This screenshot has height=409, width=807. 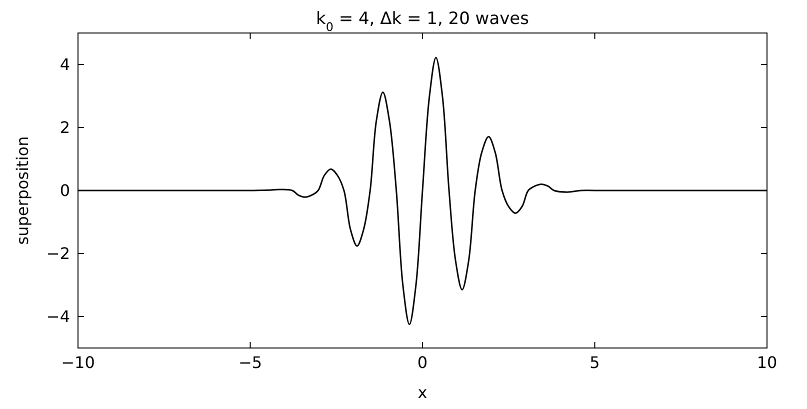 I want to click on y-tick-label: 0, so click(x=65, y=190).